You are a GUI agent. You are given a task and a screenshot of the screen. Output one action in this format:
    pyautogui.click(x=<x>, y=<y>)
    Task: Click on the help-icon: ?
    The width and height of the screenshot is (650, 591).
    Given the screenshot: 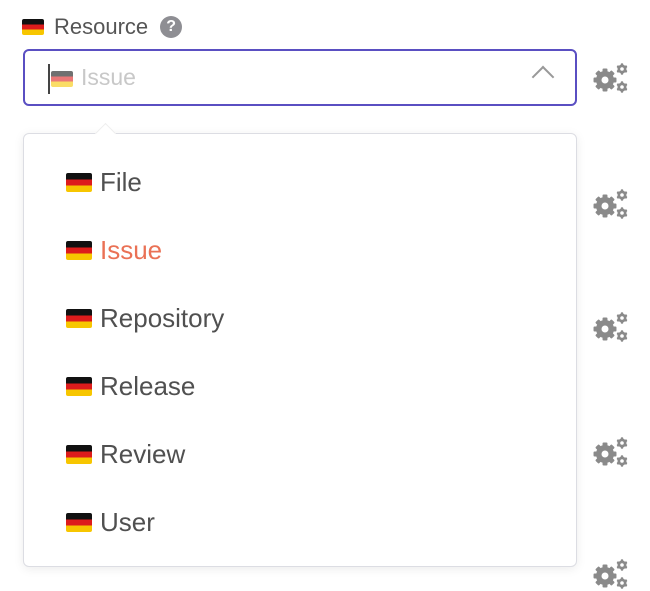 What is the action you would take?
    pyautogui.click(x=171, y=27)
    